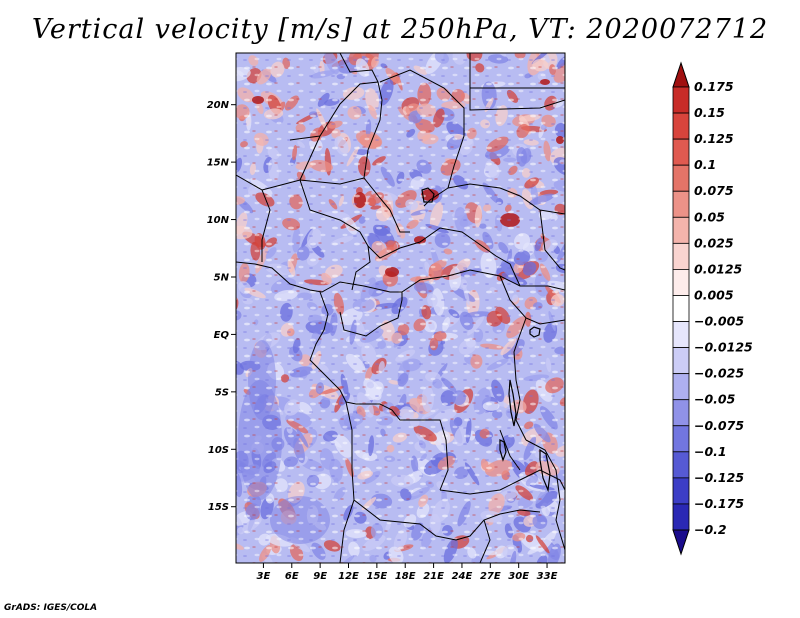  Describe the element at coordinates (348, 576) in the screenshot. I see `lon-tick-label: 12E` at that location.